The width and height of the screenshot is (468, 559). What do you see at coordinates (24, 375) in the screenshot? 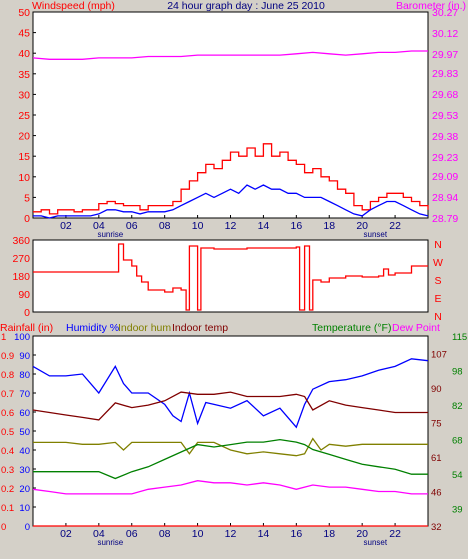
I see `humidity-tick-label: 80` at bounding box center [24, 375].